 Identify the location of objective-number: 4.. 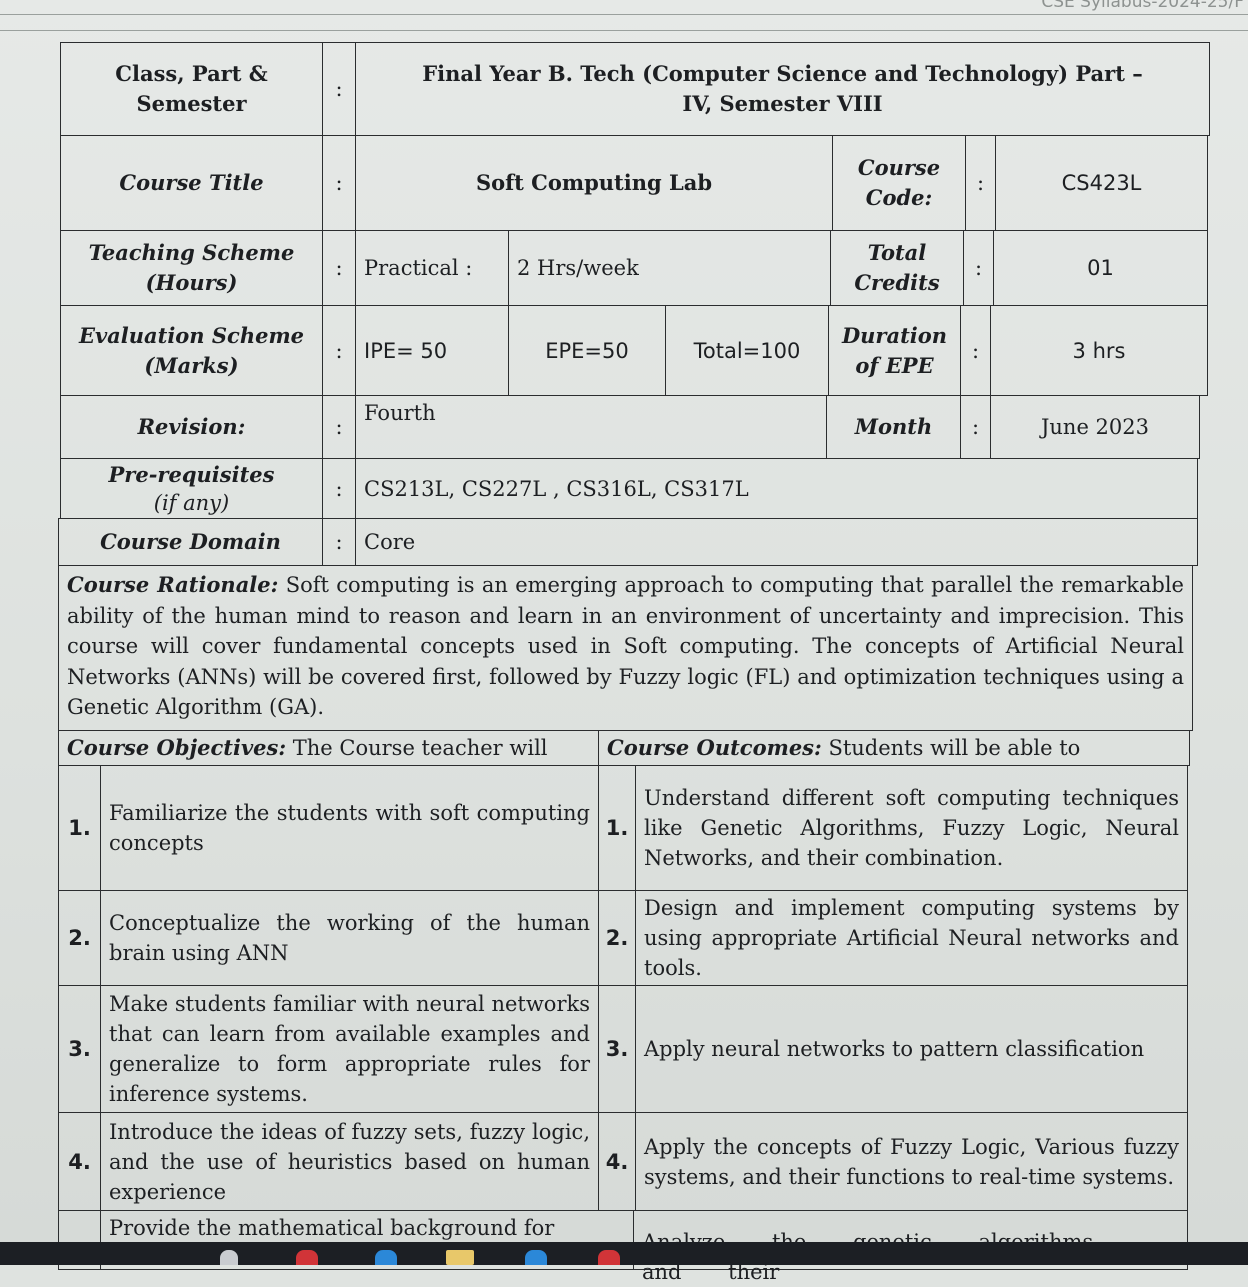
(79, 1161).